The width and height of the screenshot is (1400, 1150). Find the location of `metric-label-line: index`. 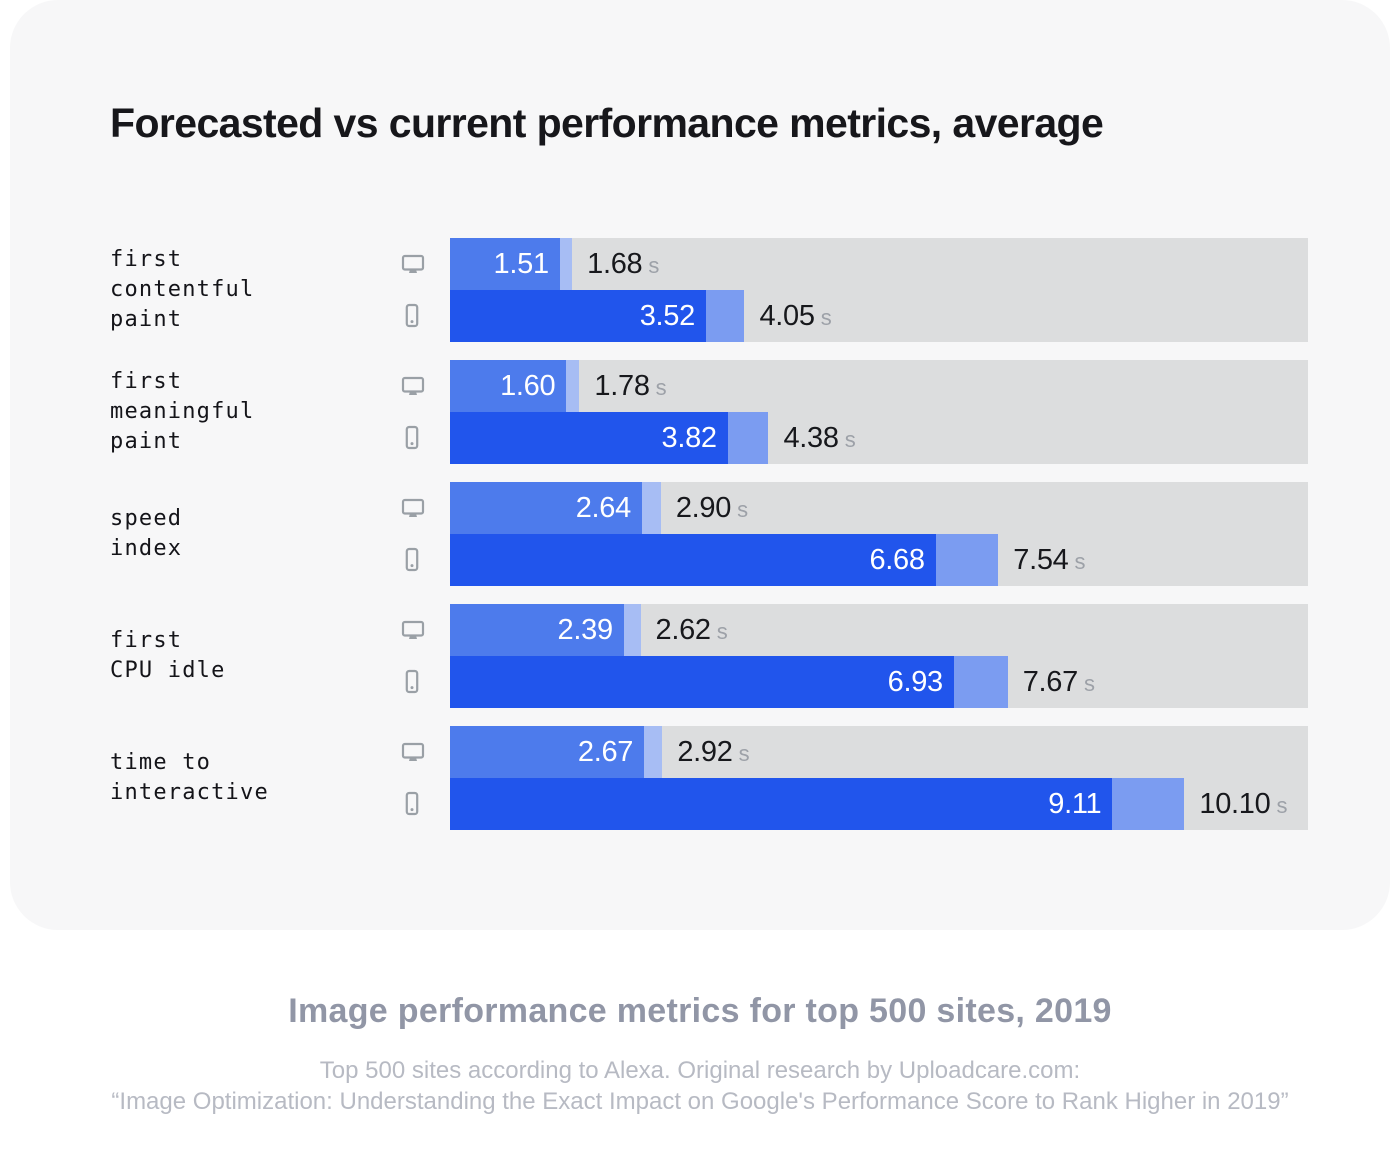

metric-label-line: index is located at coordinates (146, 548).